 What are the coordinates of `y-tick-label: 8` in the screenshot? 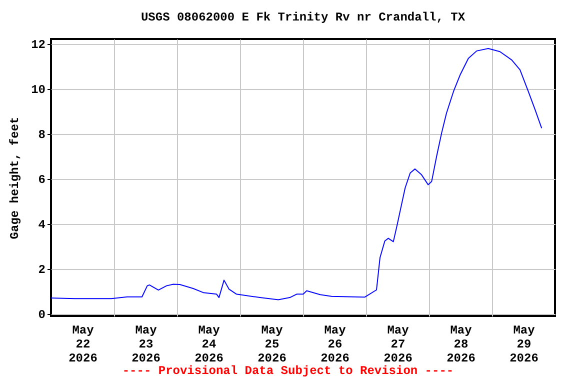 It's located at (42, 135).